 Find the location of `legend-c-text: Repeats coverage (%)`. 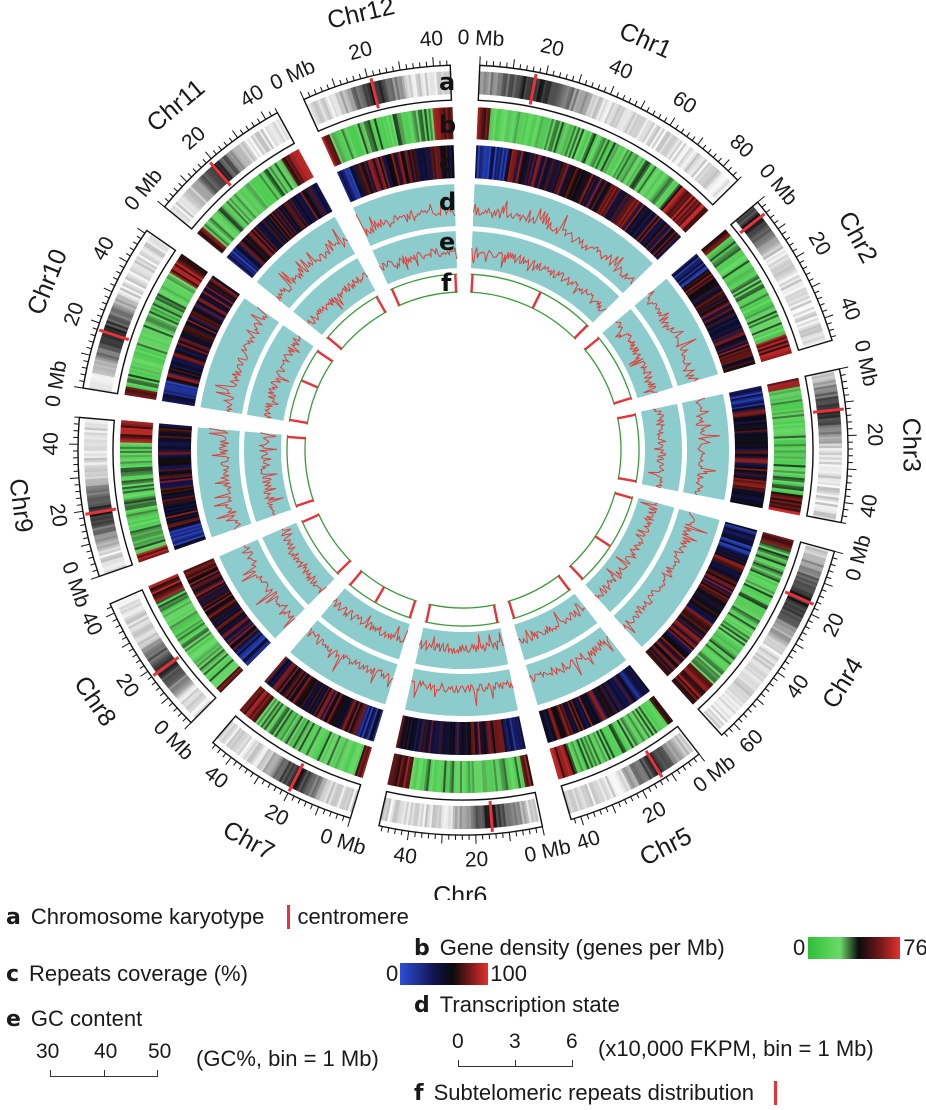

legend-c-text: Repeats coverage (%) is located at coordinates (138, 973).